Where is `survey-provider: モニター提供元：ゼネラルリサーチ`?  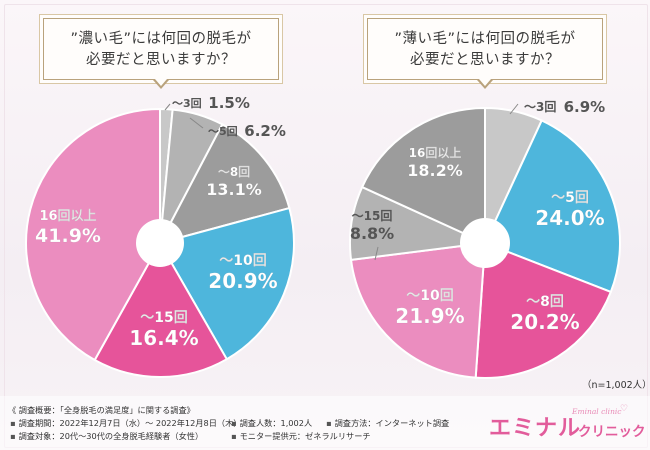
survey-provider: モニター提供元：ゼネラルリサーチ is located at coordinates (301, 436).